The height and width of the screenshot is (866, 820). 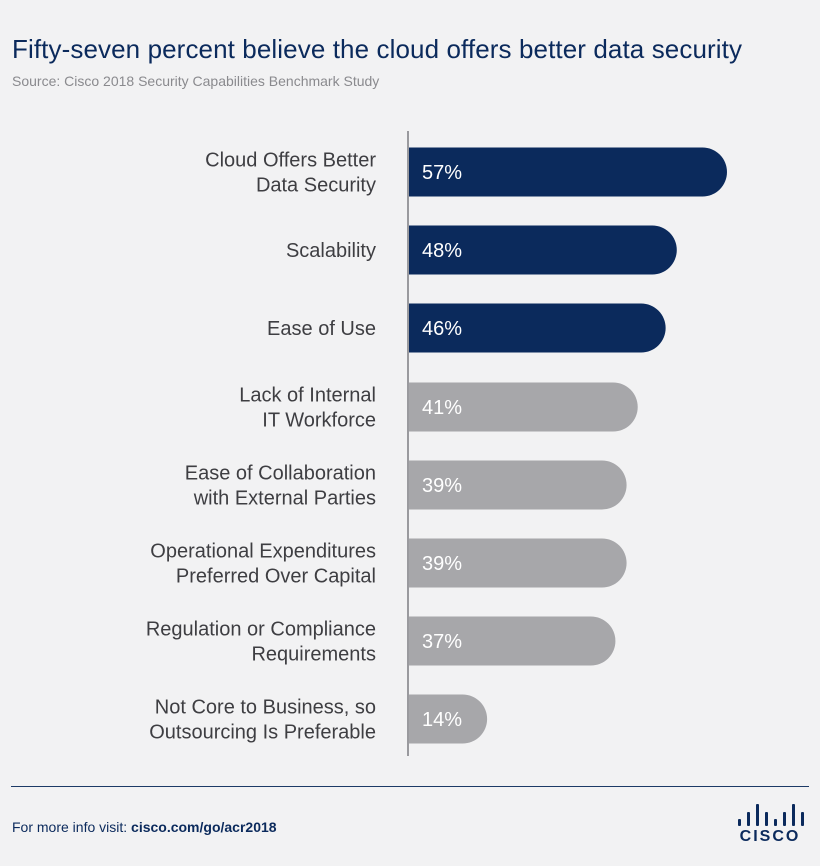 What do you see at coordinates (770, 815) in the screenshot?
I see `cisco-bridge-logo-icon` at bounding box center [770, 815].